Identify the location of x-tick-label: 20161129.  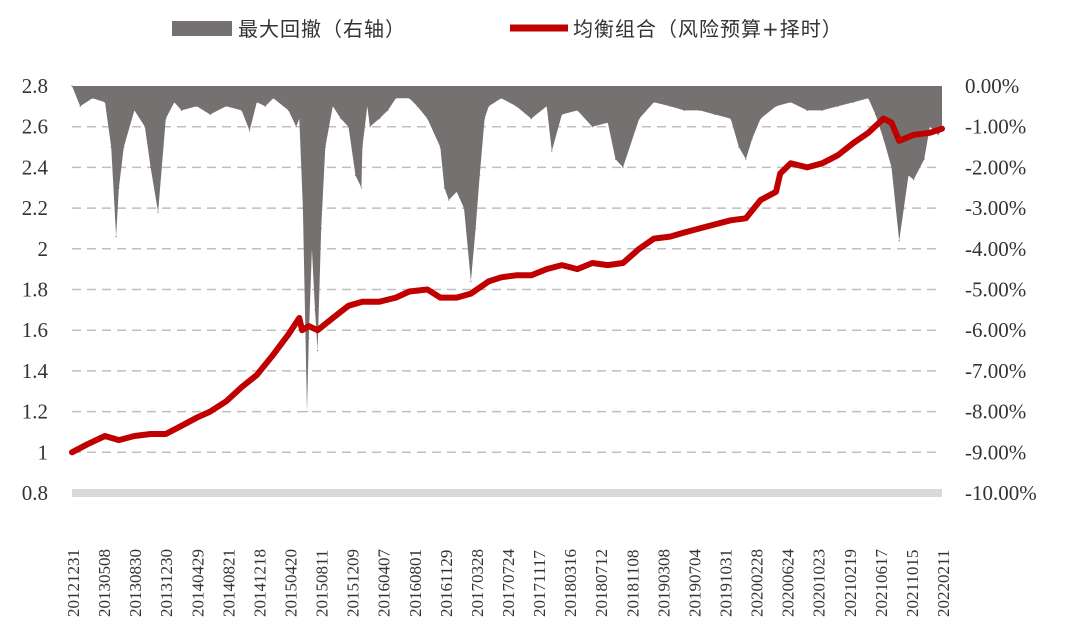
(446, 583).